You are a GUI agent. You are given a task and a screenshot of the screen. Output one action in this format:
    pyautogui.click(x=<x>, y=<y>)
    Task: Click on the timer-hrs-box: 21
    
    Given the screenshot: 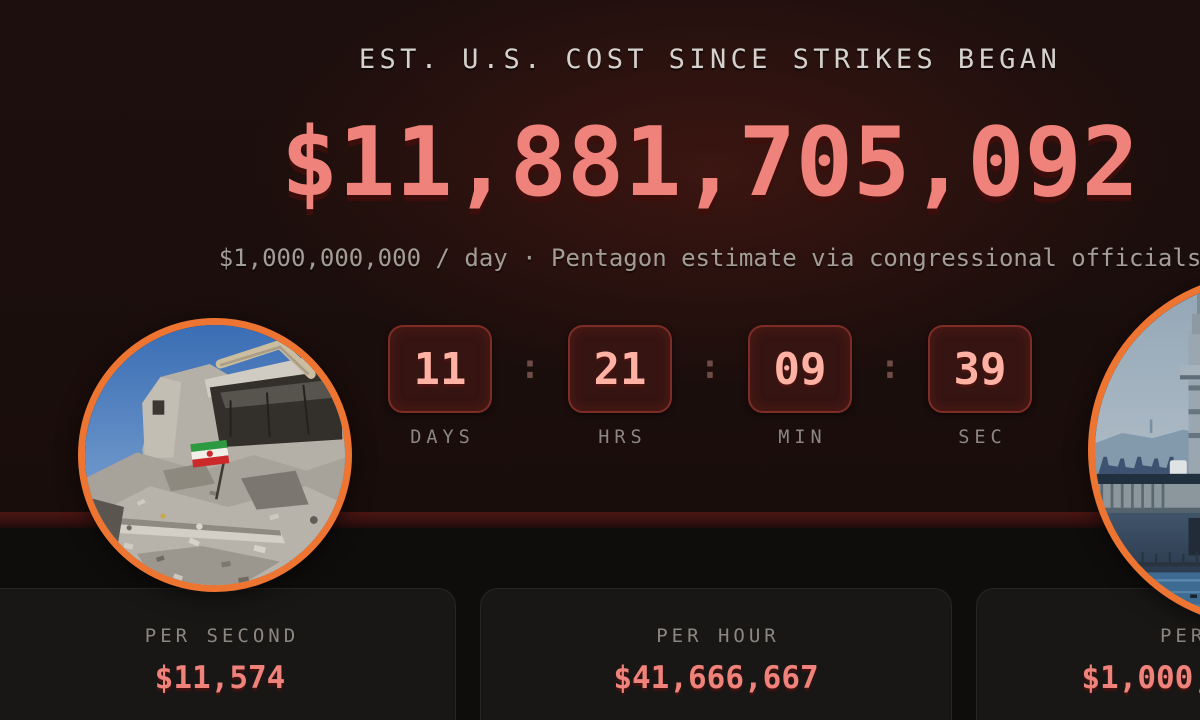 What is the action you would take?
    pyautogui.click(x=620, y=369)
    